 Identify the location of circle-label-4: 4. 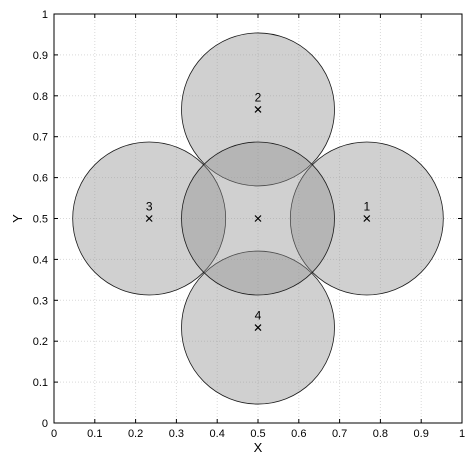
(258, 316).